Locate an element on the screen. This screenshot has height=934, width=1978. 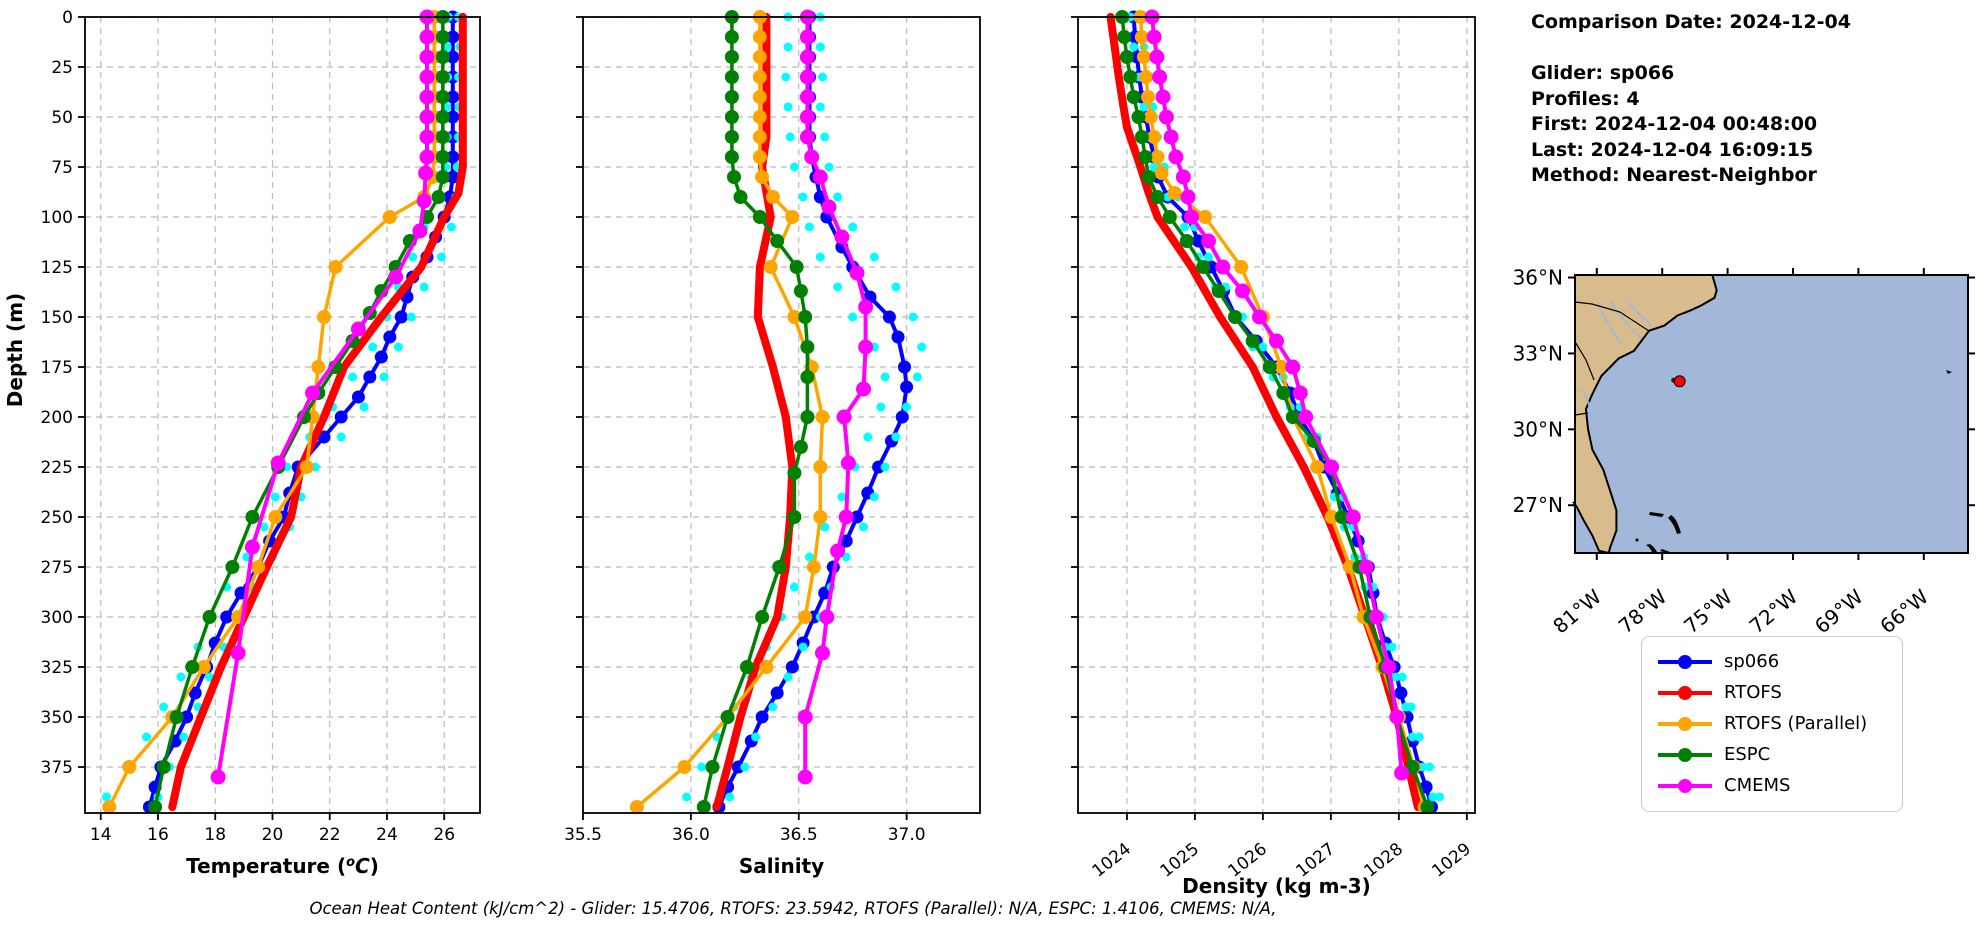
info-line: Comparison Date: 2024-12-04 is located at coordinates (1691, 22).